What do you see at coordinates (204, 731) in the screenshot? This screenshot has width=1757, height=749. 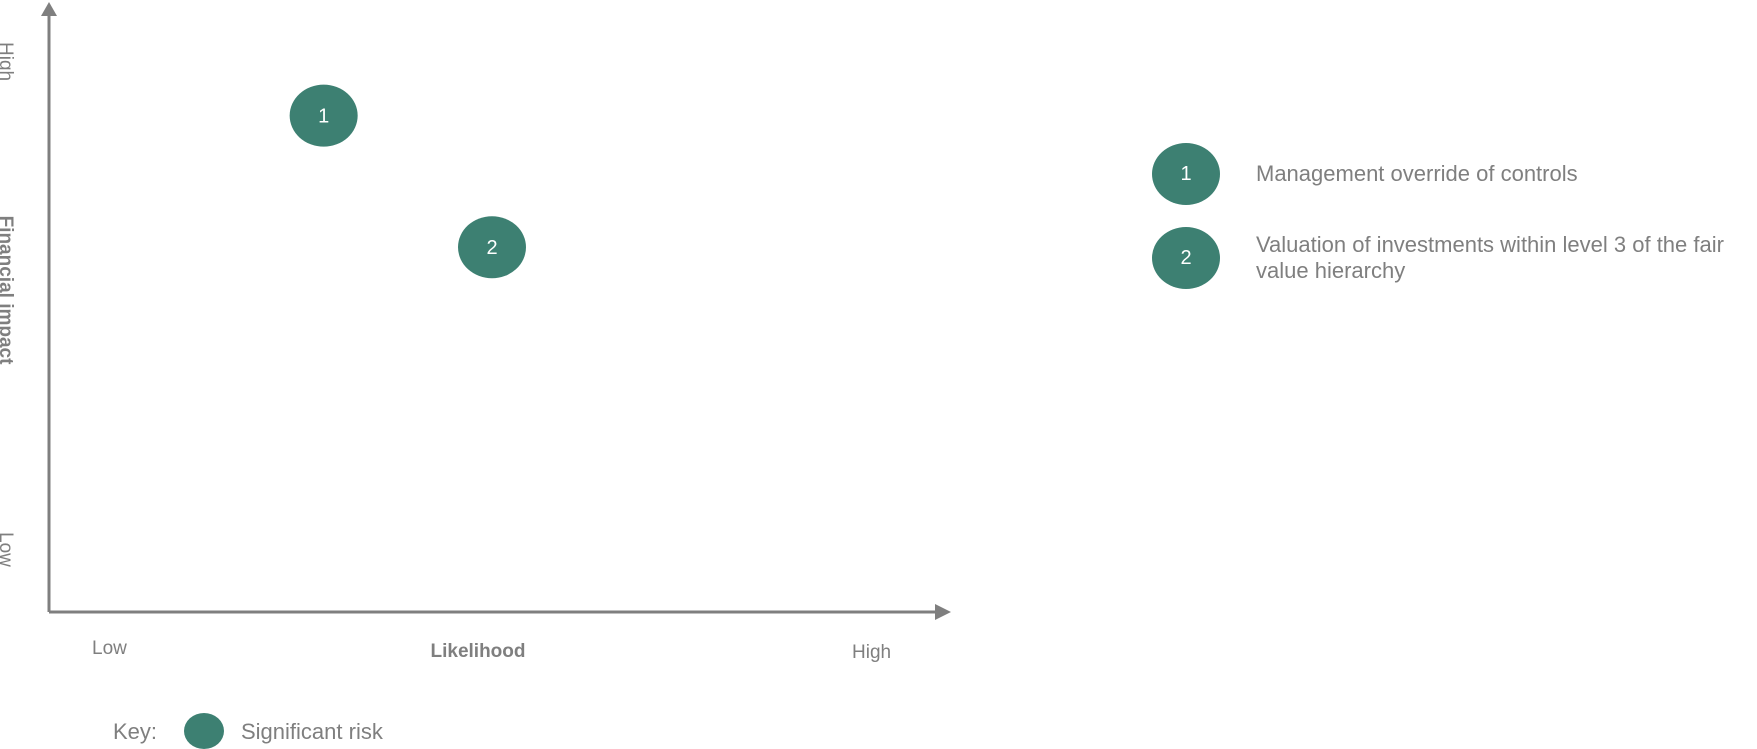 I see `significant-risk-dot-icon` at bounding box center [204, 731].